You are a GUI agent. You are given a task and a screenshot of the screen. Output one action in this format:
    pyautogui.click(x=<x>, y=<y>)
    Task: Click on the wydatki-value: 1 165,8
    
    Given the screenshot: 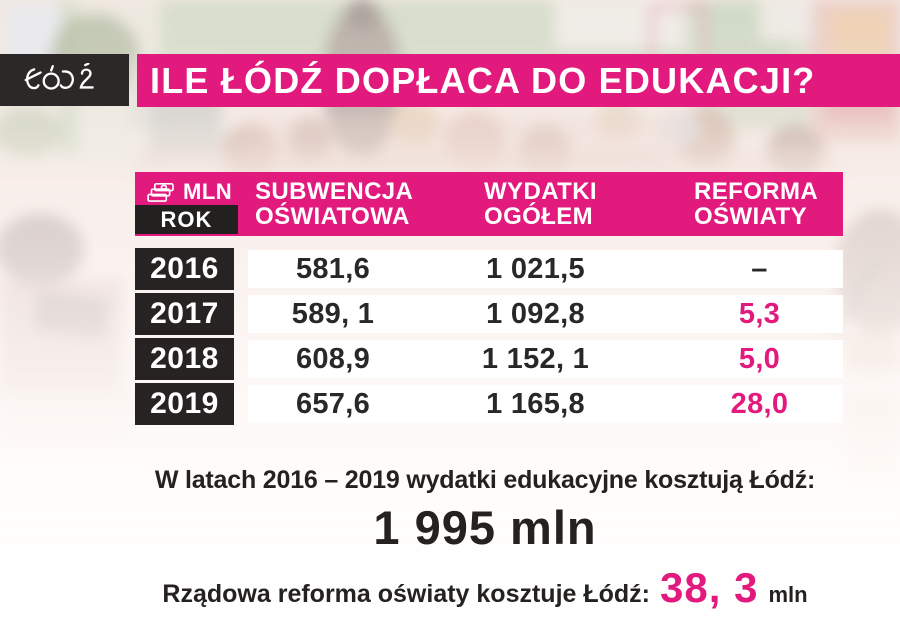 What is the action you would take?
    pyautogui.click(x=535, y=403)
    